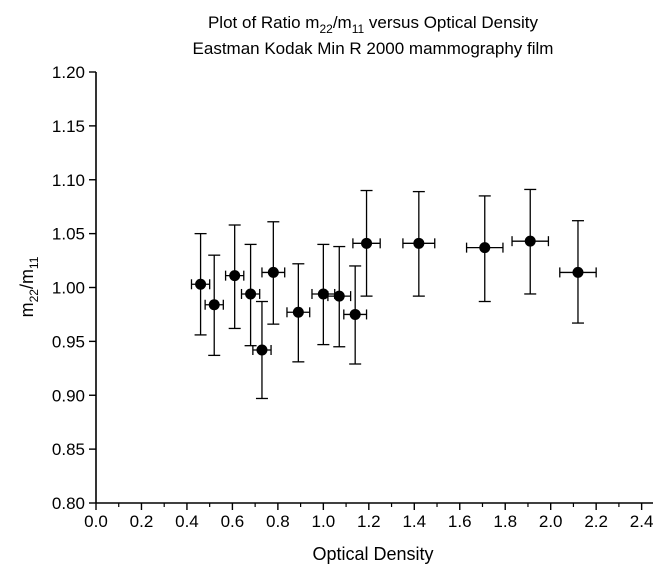 The width and height of the screenshot is (656, 572). Describe the element at coordinates (142, 521) in the screenshot. I see `x-tick-label: 0.2` at that location.